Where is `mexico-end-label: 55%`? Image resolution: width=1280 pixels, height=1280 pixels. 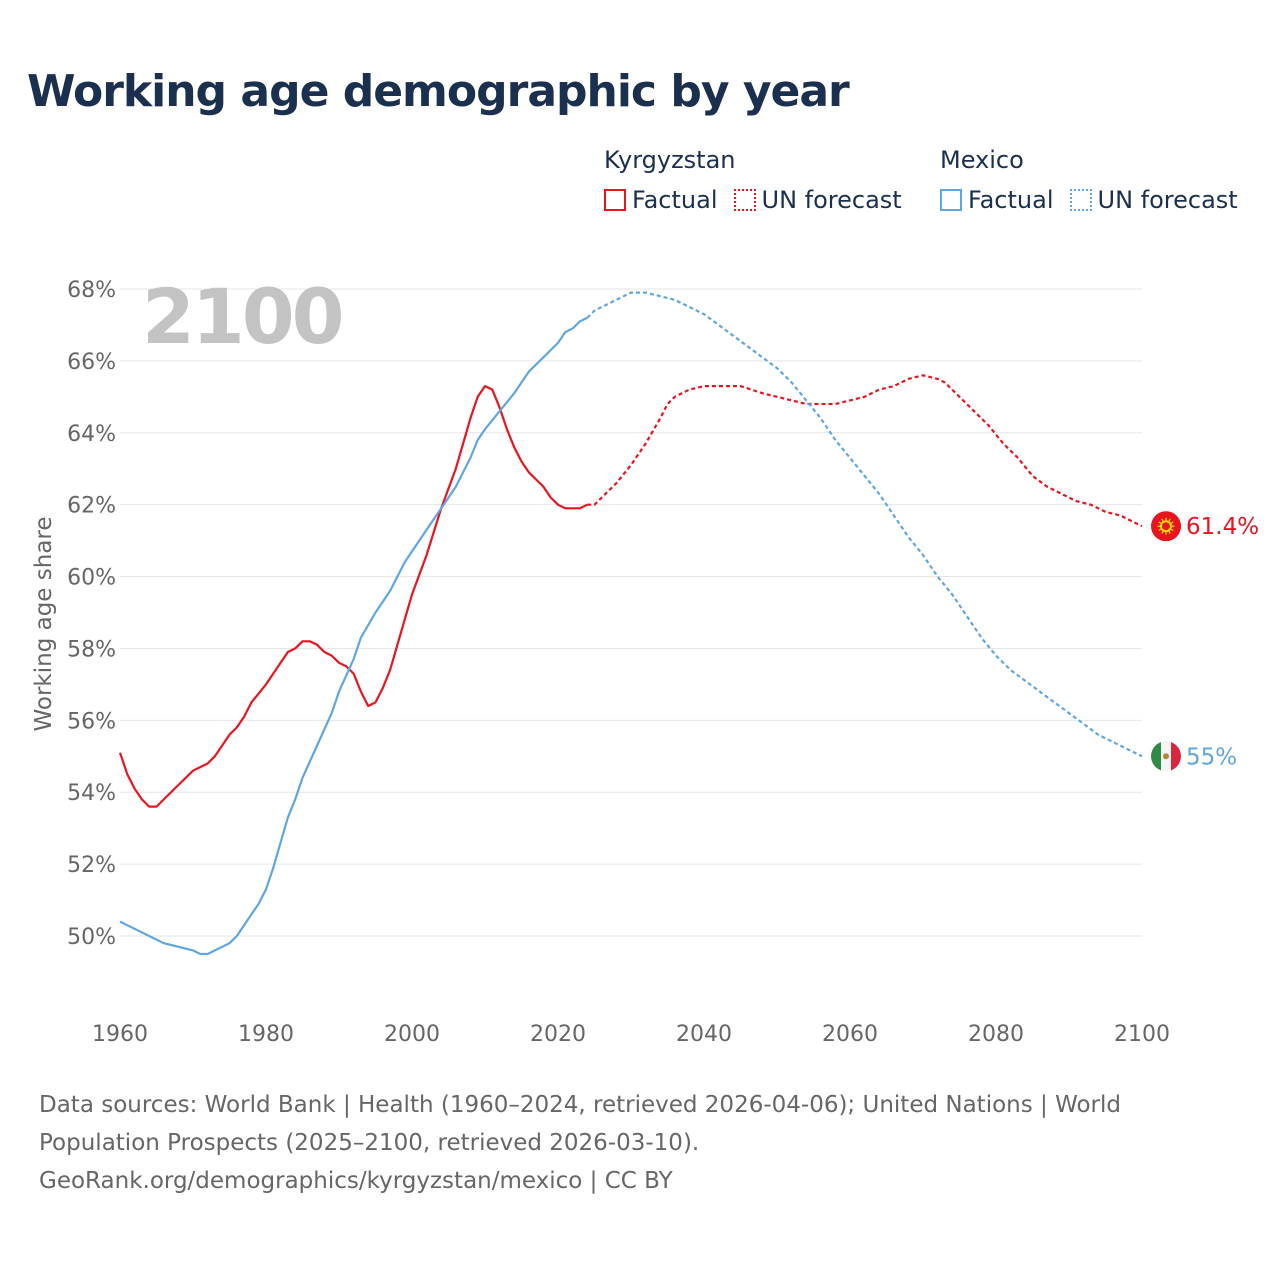
mexico-end-label: 55% is located at coordinates (1211, 757).